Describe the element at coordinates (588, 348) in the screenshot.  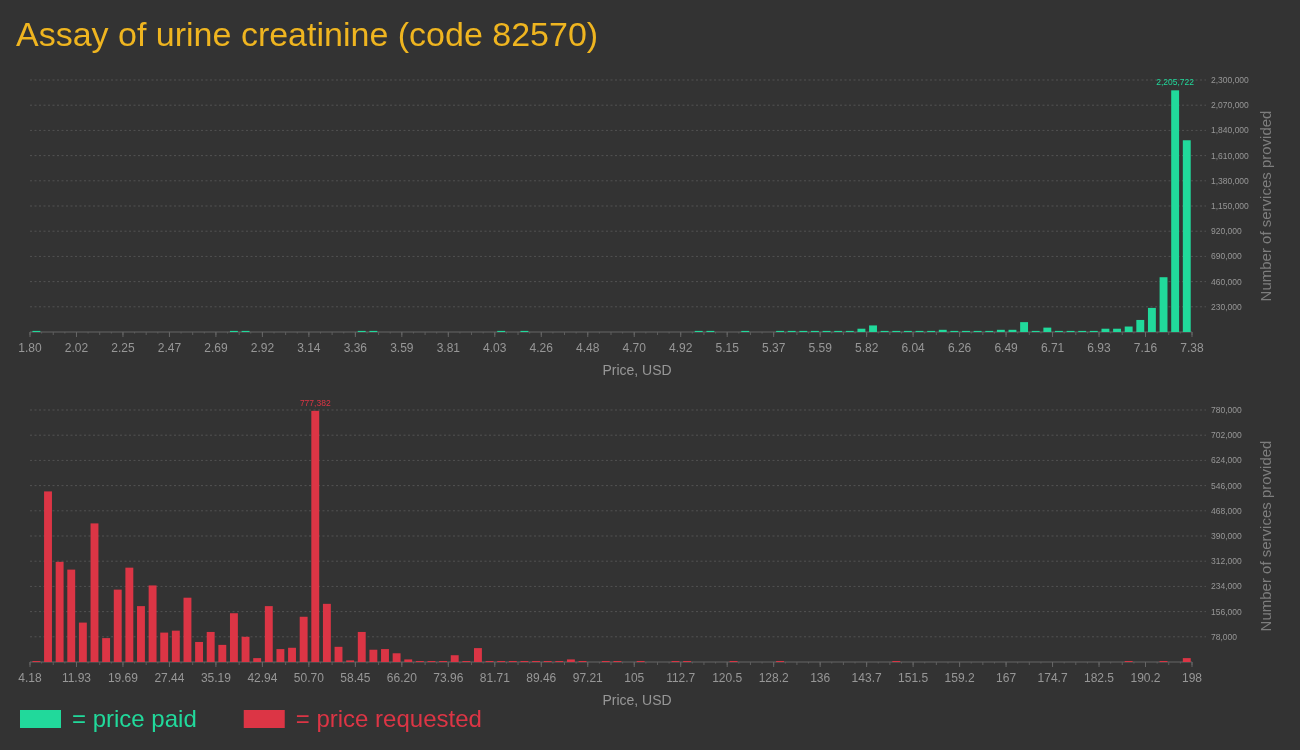
I see `x-tick-label: 4.48` at that location.